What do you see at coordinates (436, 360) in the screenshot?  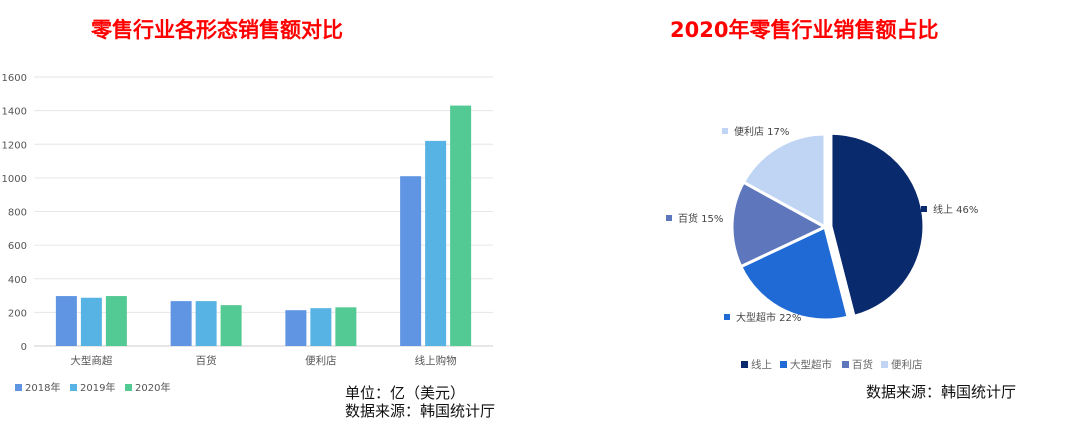 I see `x-tick-label: 线上购物` at bounding box center [436, 360].